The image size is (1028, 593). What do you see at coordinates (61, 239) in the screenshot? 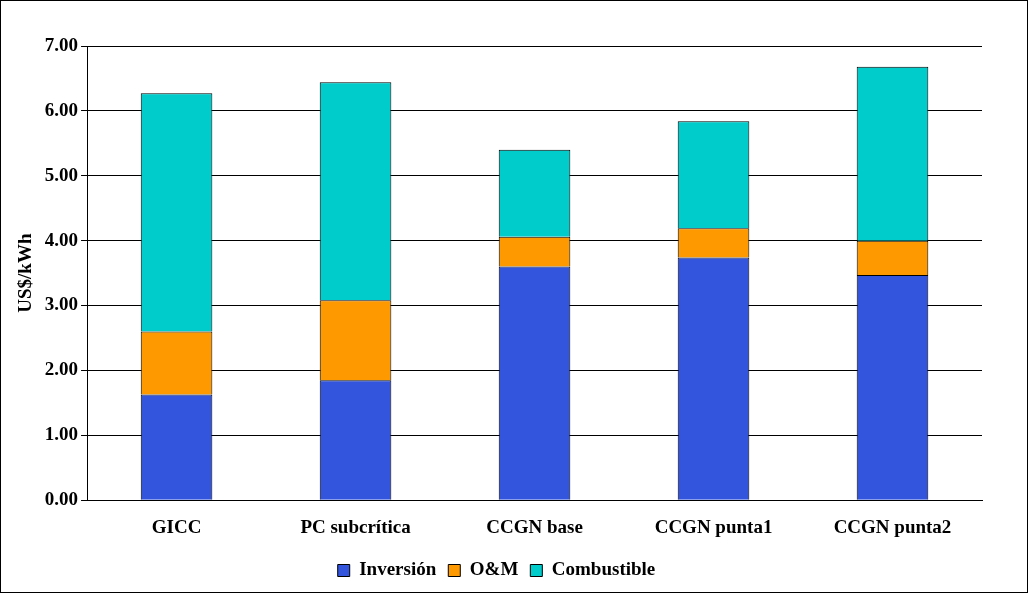
I see `y-tick-label: 4.00` at bounding box center [61, 239].